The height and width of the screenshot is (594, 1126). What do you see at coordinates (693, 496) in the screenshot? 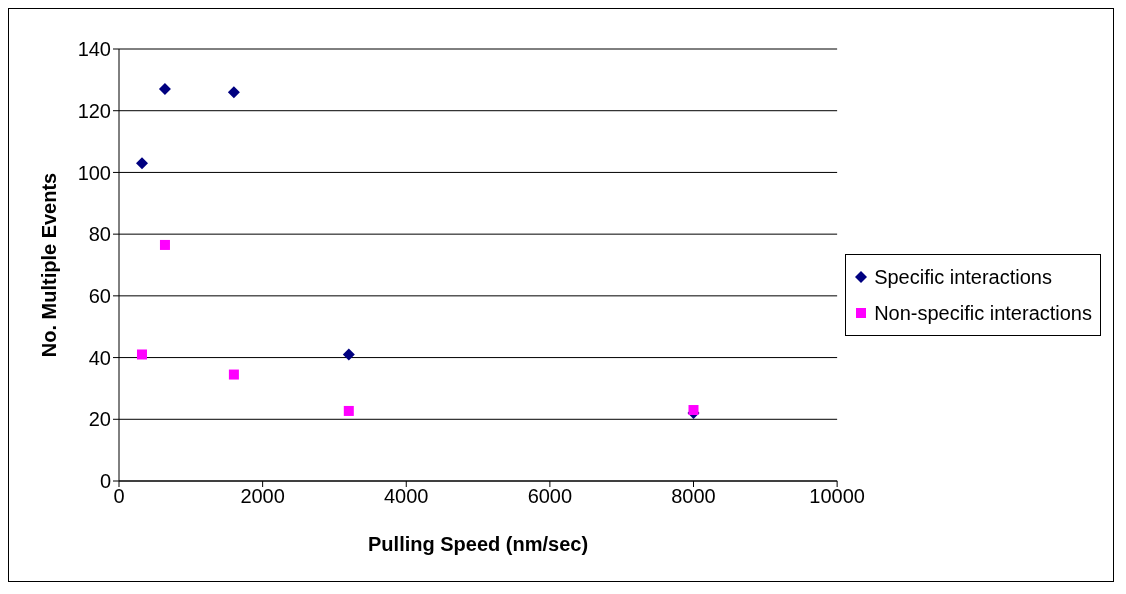
I see `x-tick-label: 8000` at bounding box center [693, 496].